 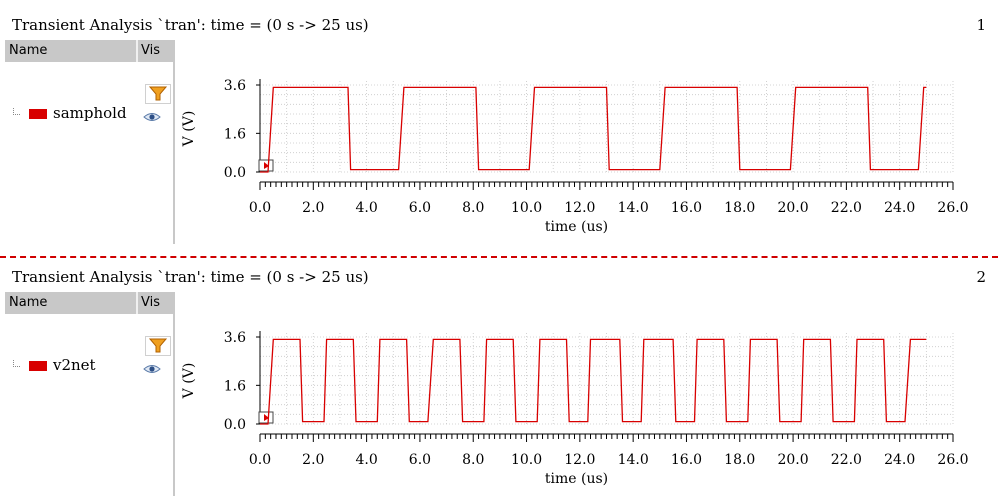 I want to click on pane-number: 1, so click(x=981, y=25).